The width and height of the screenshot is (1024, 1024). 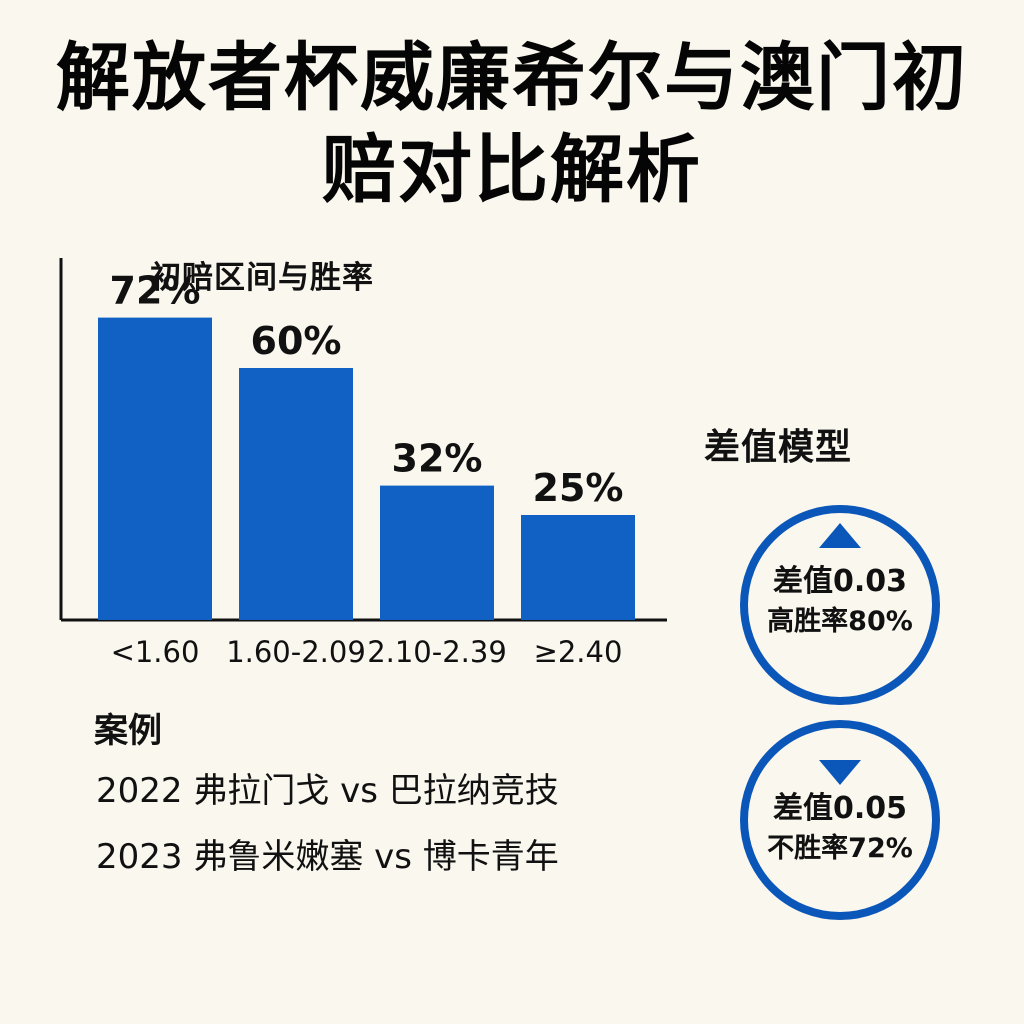 I want to click on difference-model-title: 差值模型, so click(x=778, y=447).